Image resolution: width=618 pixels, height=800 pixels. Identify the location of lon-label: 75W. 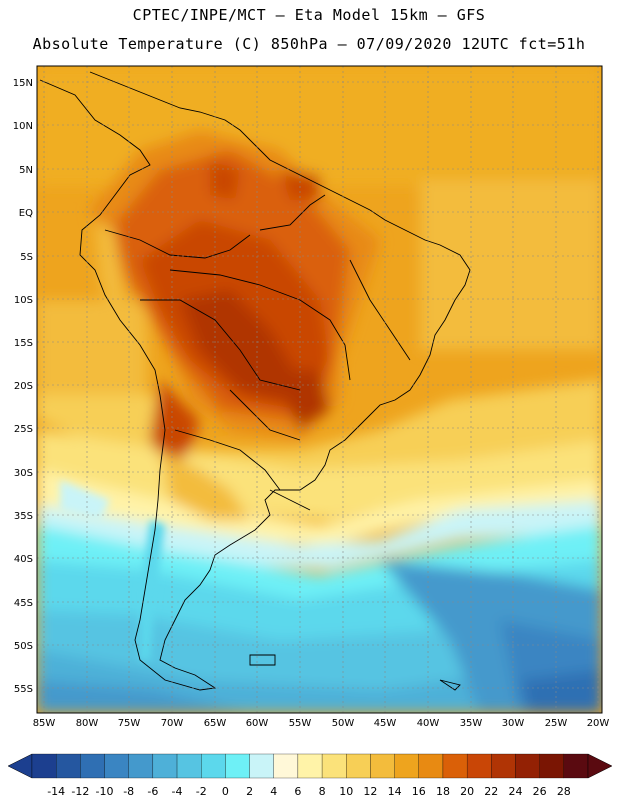
(129, 723).